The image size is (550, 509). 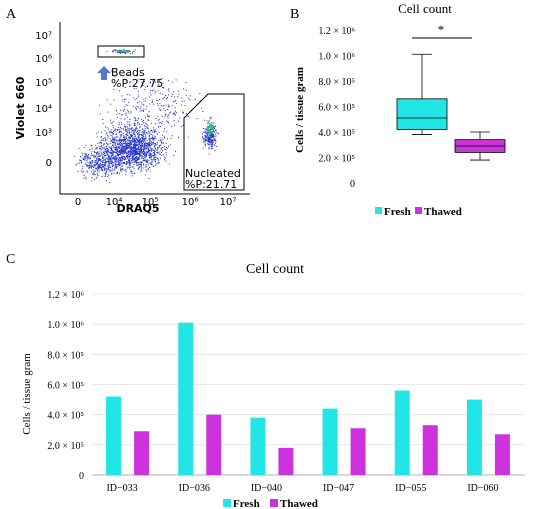 What do you see at coordinates (194, 488) in the screenshot?
I see `barchart-x-tick-label: ID−036` at bounding box center [194, 488].